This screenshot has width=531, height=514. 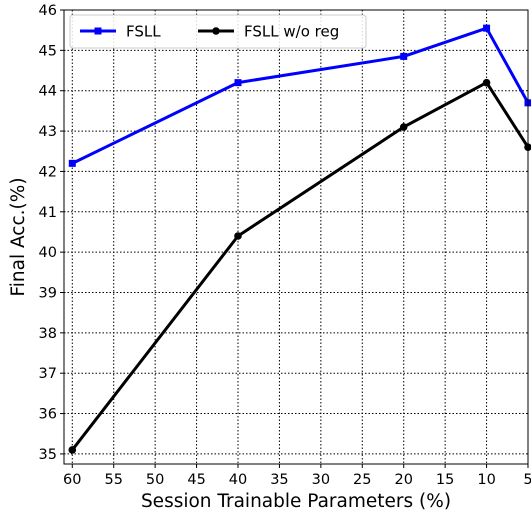 I want to click on x-tick-label: 60, so click(x=72, y=480).